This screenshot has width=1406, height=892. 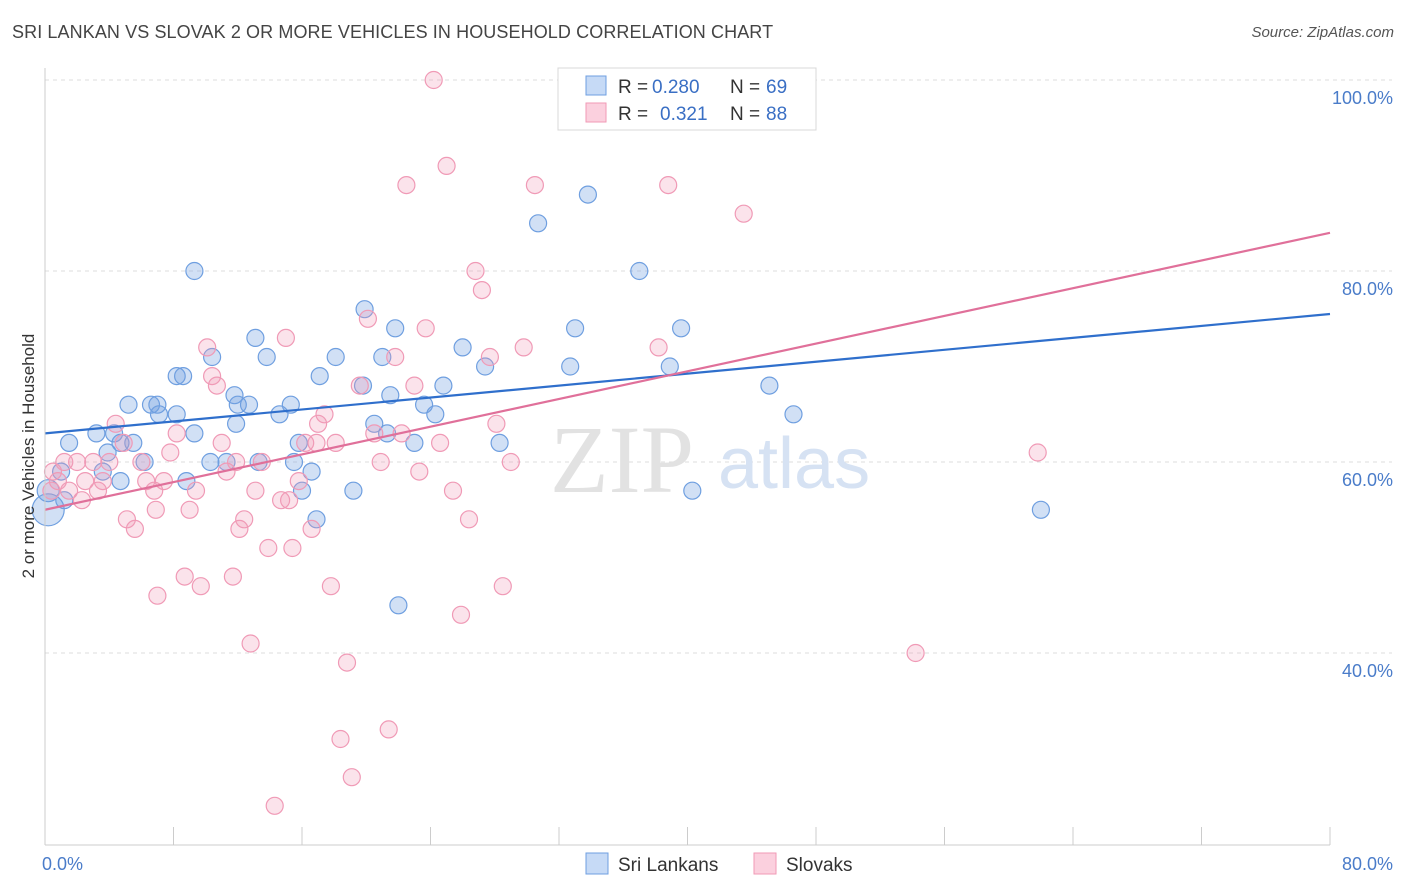 I want to click on bottom-legend-swatch-slovaks, so click(x=765, y=863).